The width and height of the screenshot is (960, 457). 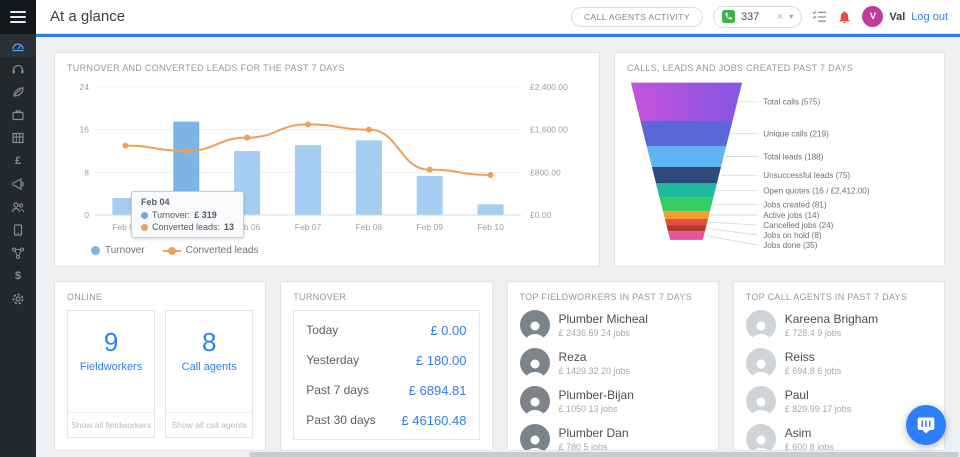 I want to click on user-name: Val, so click(x=897, y=16).